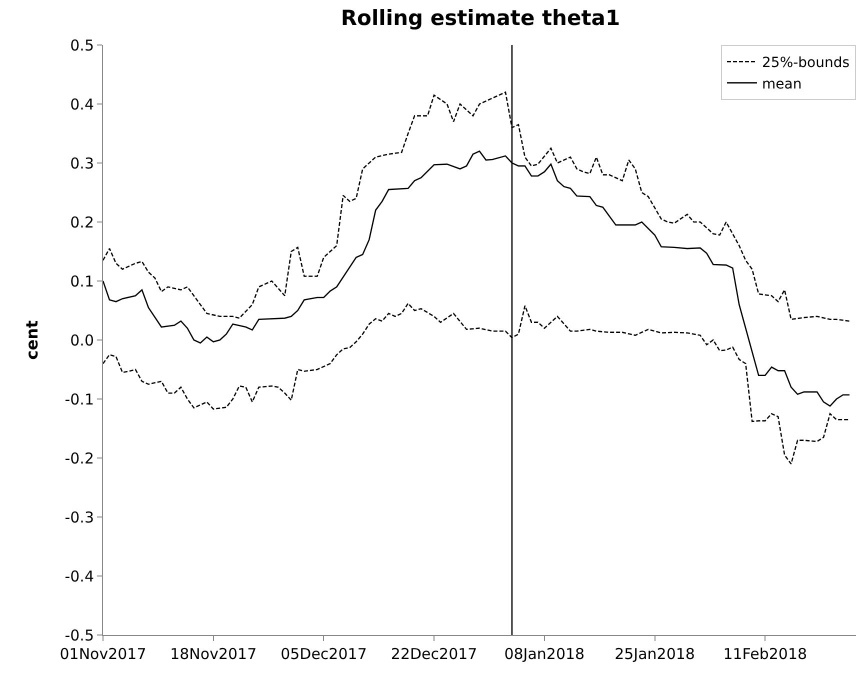 This screenshot has width=858, height=673. What do you see at coordinates (480, 18) in the screenshot?
I see `chart-title: Rolling estimate theta1` at bounding box center [480, 18].